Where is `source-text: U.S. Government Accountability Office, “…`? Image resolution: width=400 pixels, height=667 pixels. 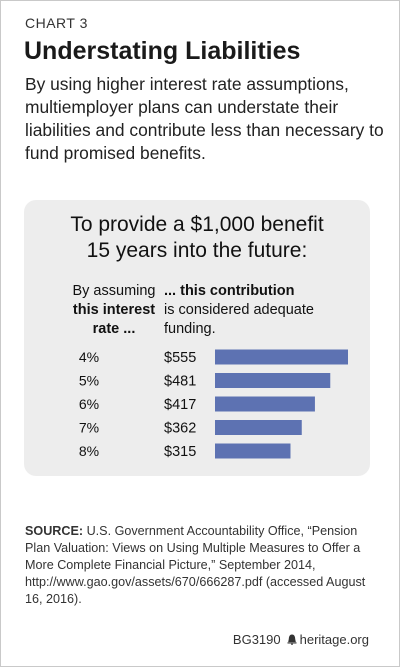
source-text: U.S. Government Accountability Office, “… is located at coordinates (195, 565).